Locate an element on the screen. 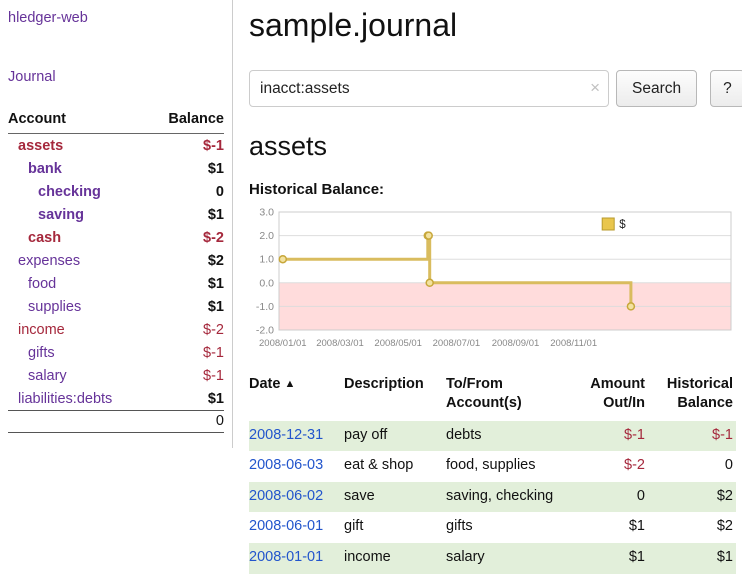  legend-label: $ is located at coordinates (622, 225).